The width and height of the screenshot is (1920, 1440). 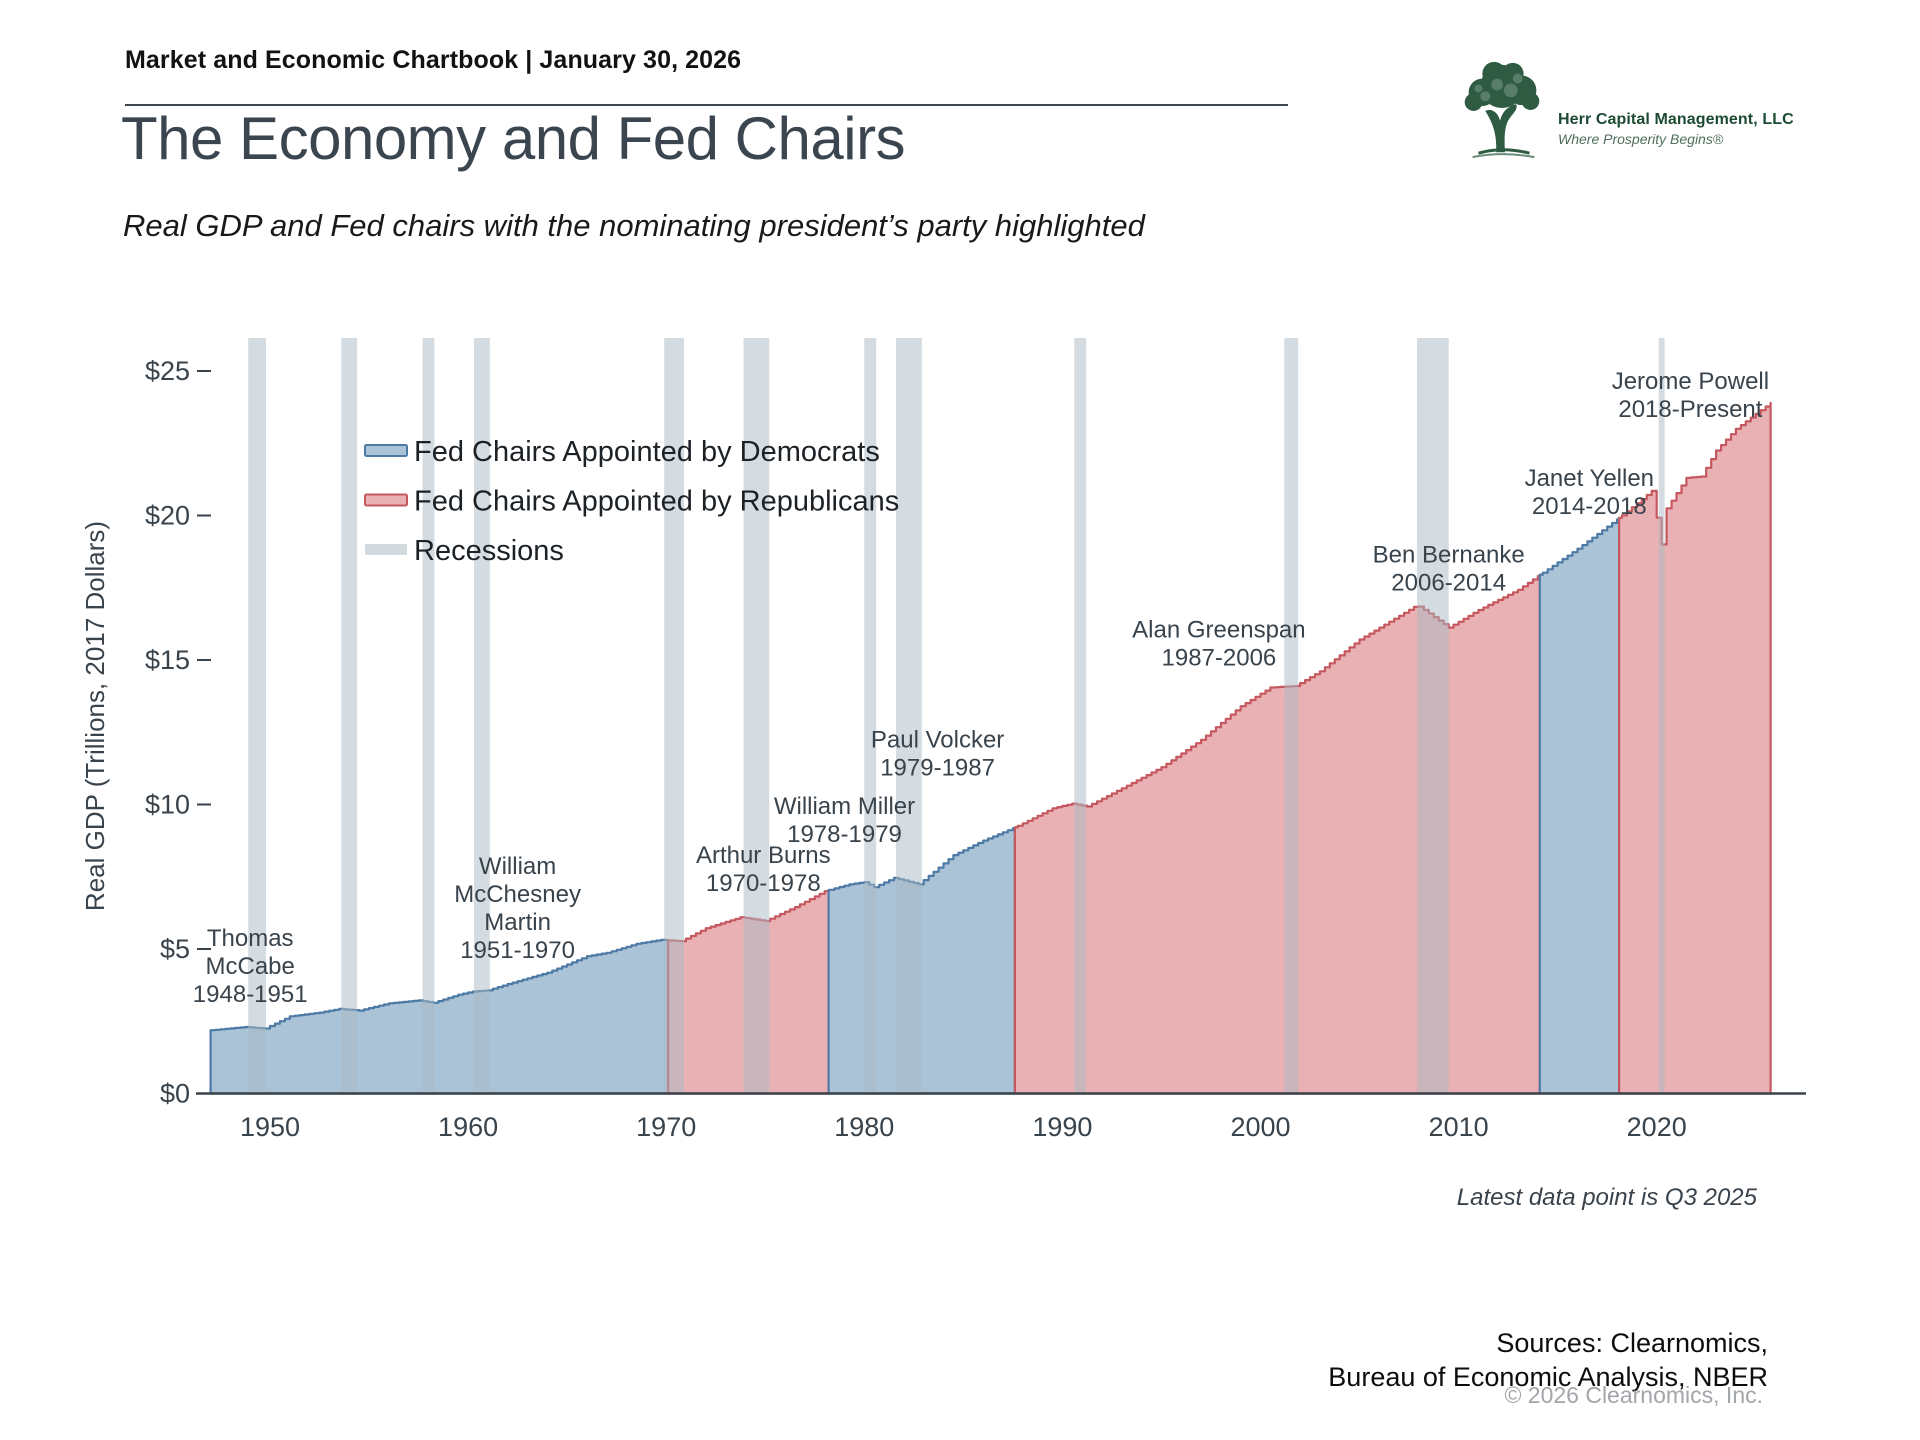 I want to click on annotation-line: Martin, so click(x=517, y=922).